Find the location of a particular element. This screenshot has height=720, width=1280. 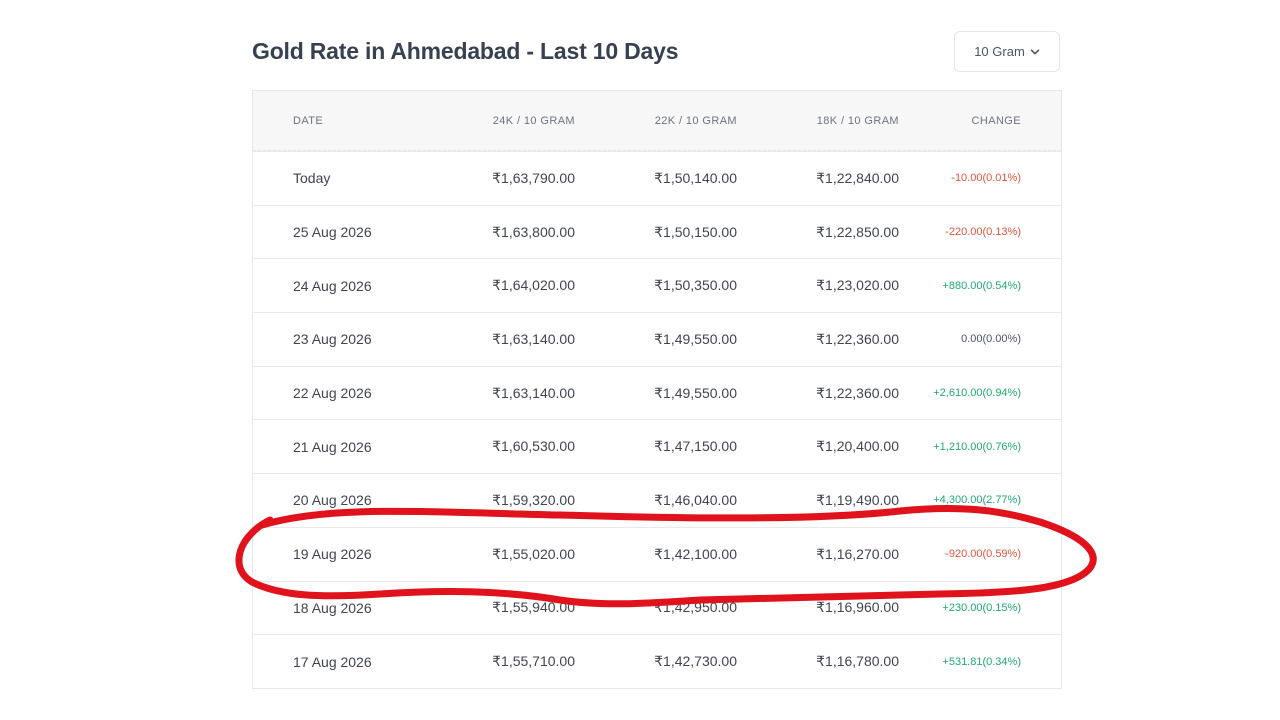

row-22k-price: ₹1,50,350.00 is located at coordinates (695, 285).